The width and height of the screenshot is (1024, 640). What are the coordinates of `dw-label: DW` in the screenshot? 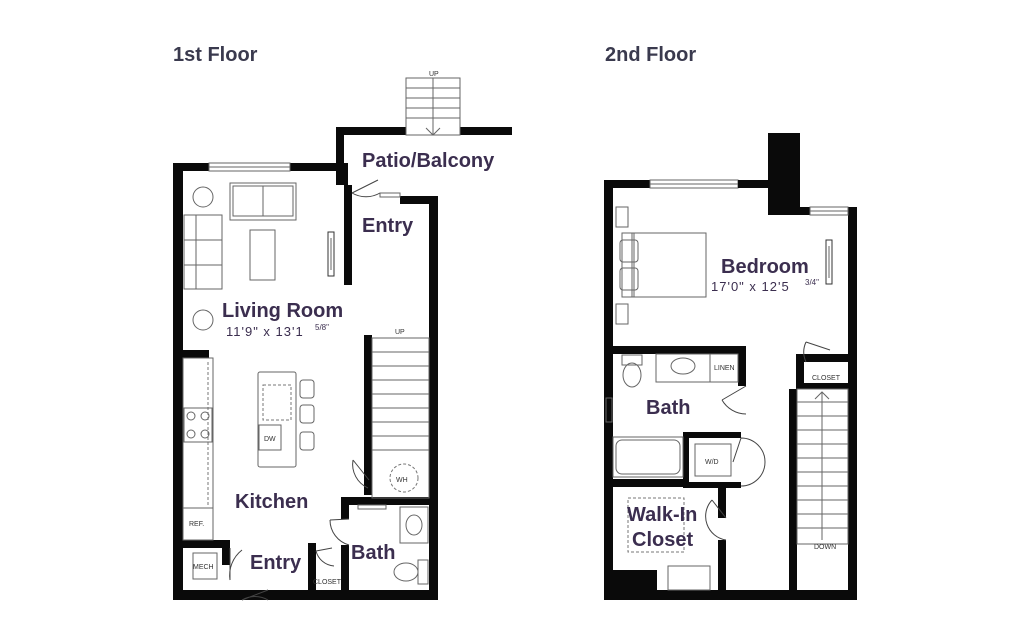 It's located at (270, 439).